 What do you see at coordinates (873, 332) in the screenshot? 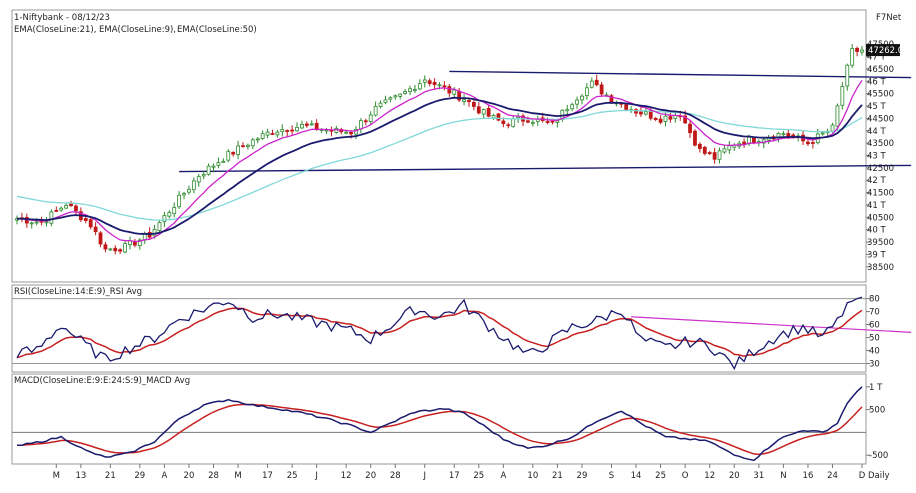
I see `rsi-y-axis: 80 70 60 50 40 30` at bounding box center [873, 332].